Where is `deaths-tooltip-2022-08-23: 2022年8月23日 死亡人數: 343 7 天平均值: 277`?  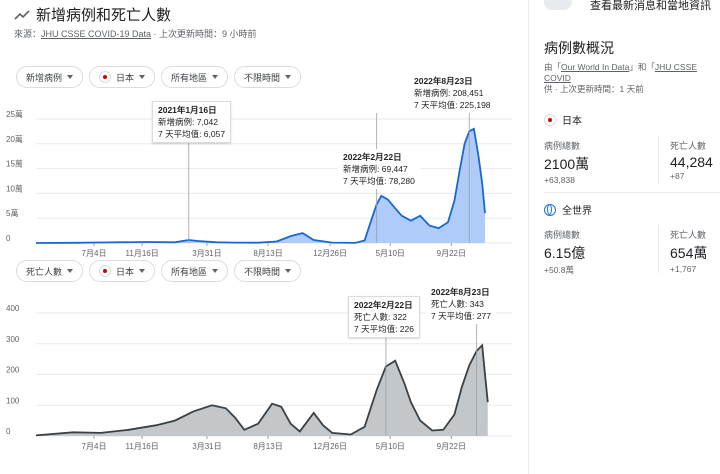
deaths-tooltip-2022-08-23: 2022年8月23日 死亡人數: 343 7 天平均值: 277 is located at coordinates (461, 304).